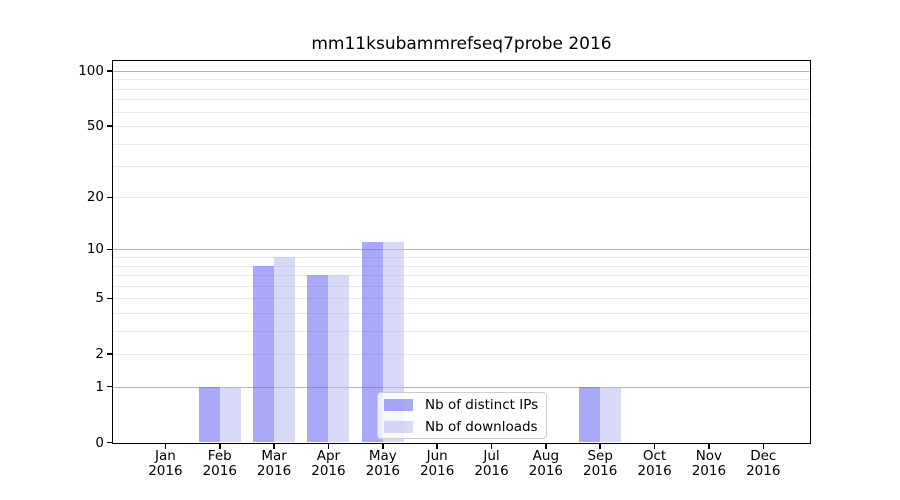 The width and height of the screenshot is (900, 500). I want to click on y-tick-label: 20, so click(95, 197).